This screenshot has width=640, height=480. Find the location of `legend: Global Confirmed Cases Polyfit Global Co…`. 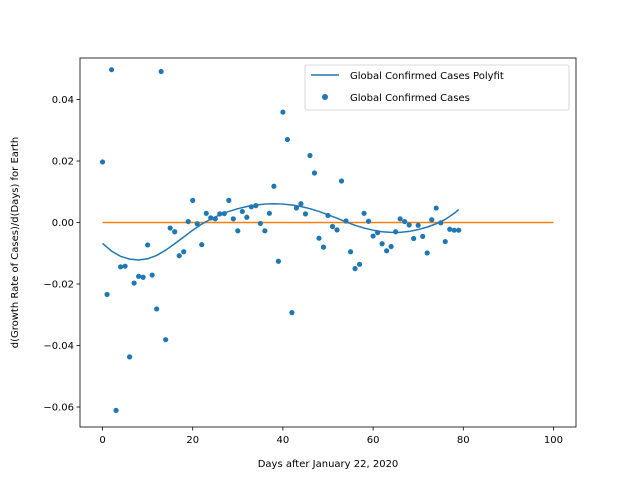

legend: Global Confirmed Cases Polyfit Global Co… is located at coordinates (437, 87).